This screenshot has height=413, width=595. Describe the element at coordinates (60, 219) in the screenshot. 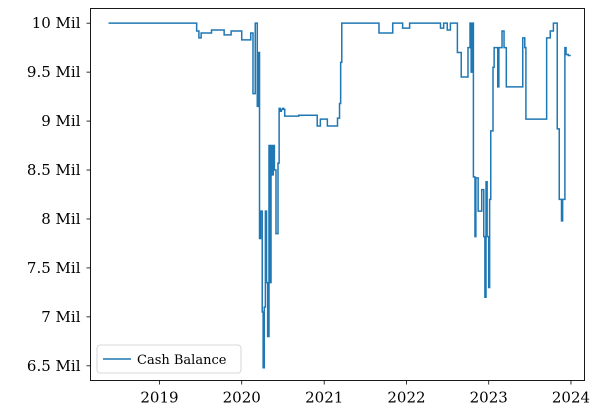

I see `y-tick-label: 8 Mil` at that location.